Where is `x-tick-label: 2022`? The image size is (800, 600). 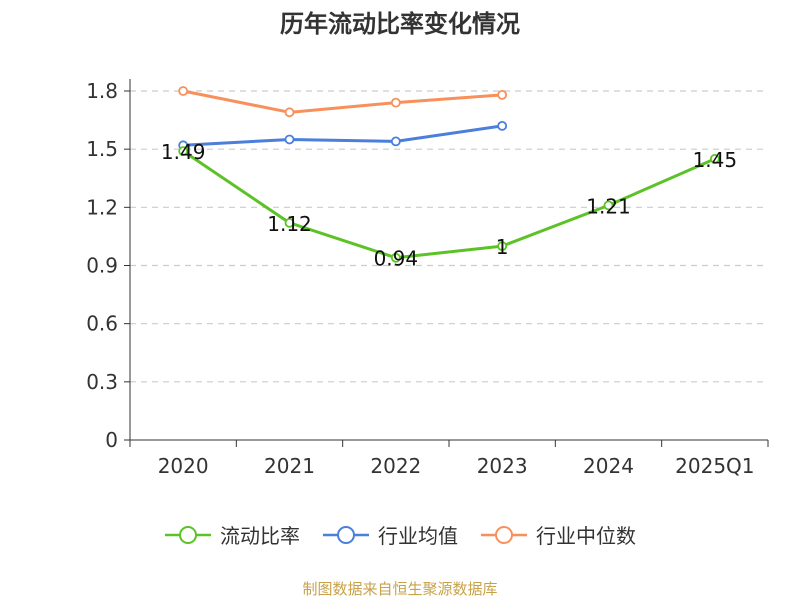 x-tick-label: 2022 is located at coordinates (395, 466).